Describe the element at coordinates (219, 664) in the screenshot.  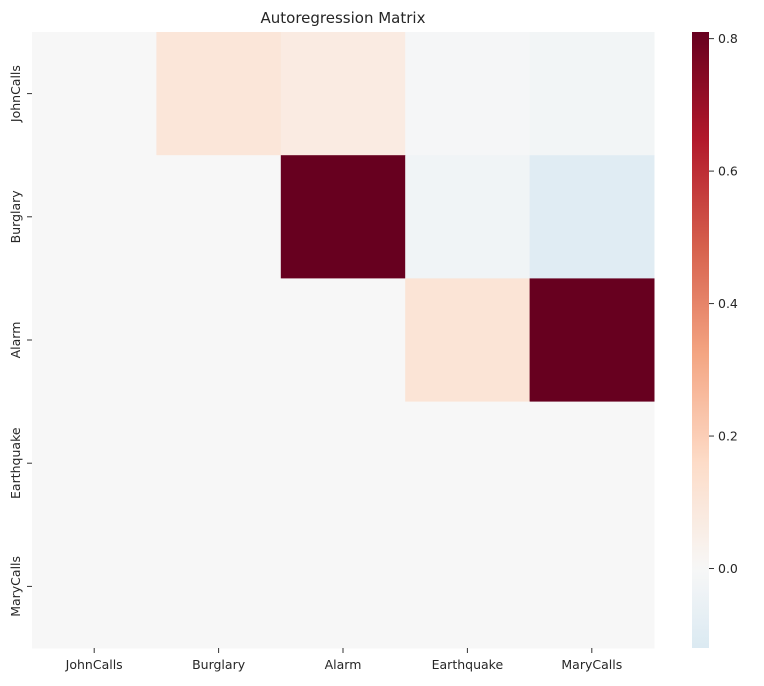
I see `x-tick-label: Burglary` at that location.